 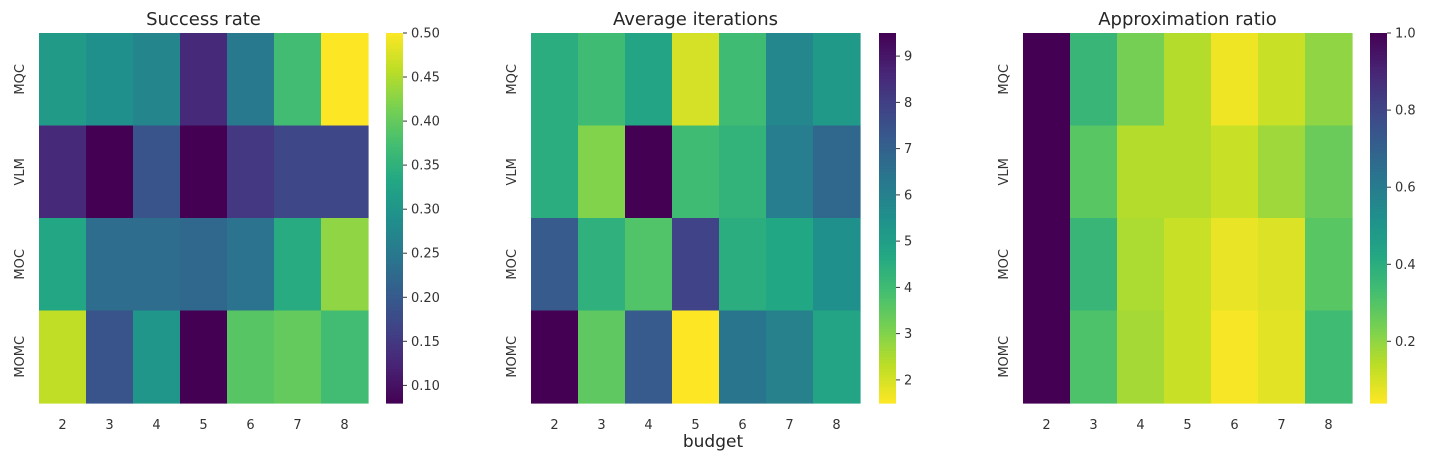 What do you see at coordinates (156, 425) in the screenshot?
I see `x-tick-label: 4` at bounding box center [156, 425].